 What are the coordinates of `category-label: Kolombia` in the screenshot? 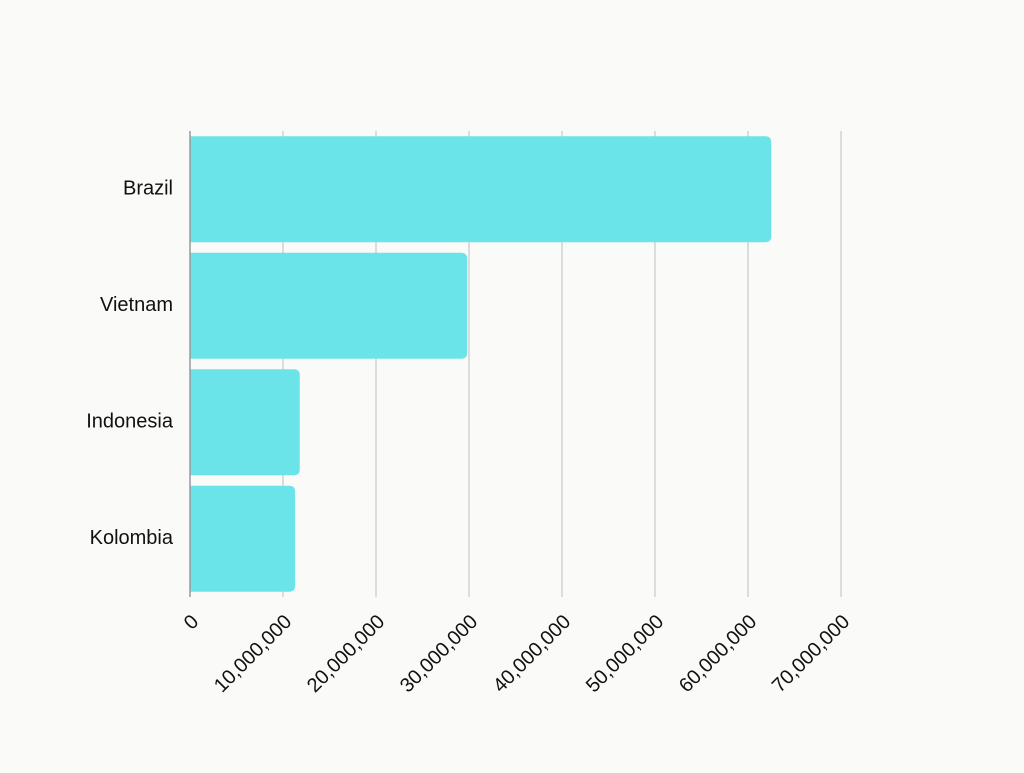 It's located at (132, 538).